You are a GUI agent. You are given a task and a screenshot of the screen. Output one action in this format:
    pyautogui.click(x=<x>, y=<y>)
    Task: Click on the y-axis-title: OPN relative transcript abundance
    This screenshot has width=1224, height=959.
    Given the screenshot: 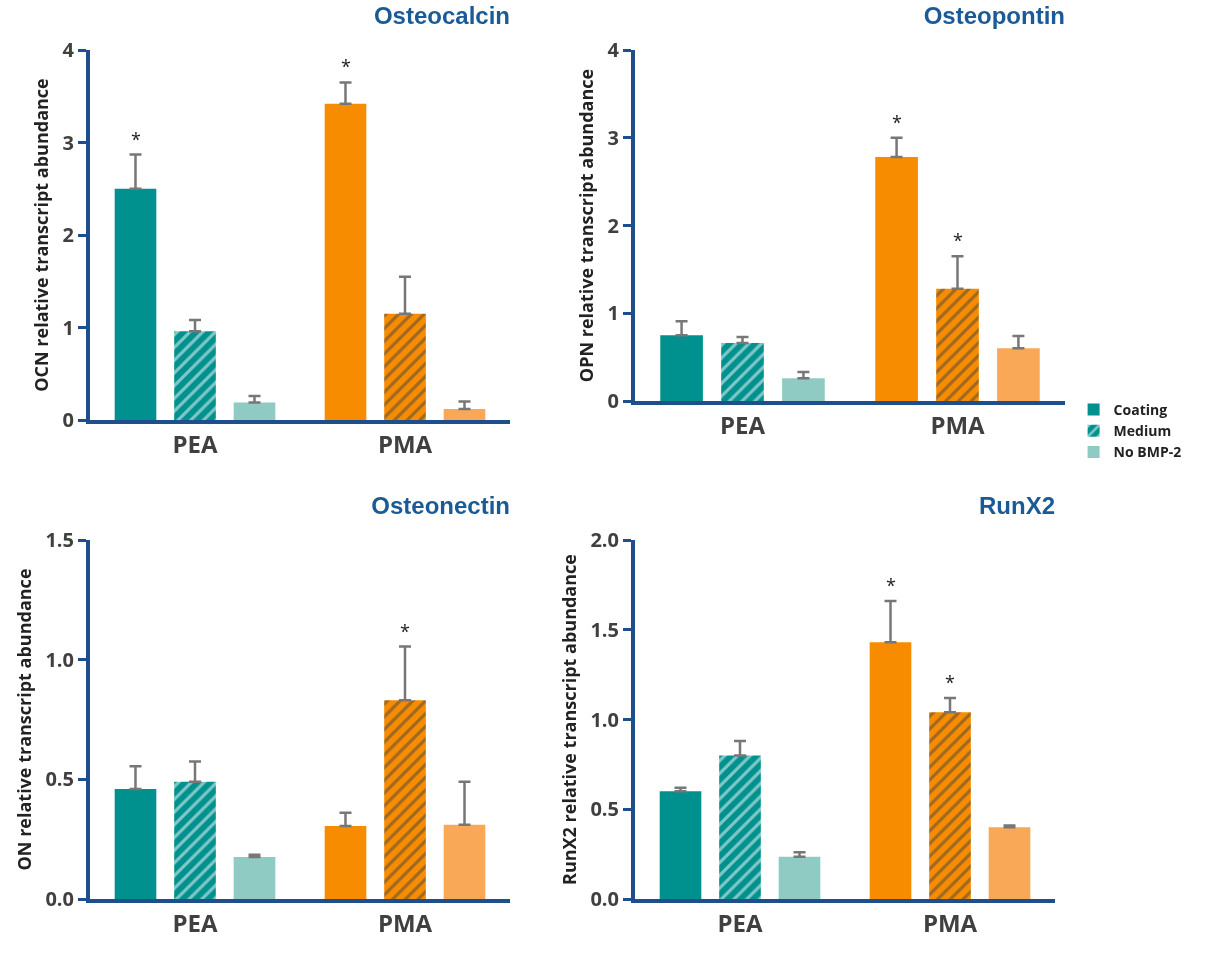 What is the action you would take?
    pyautogui.click(x=586, y=225)
    